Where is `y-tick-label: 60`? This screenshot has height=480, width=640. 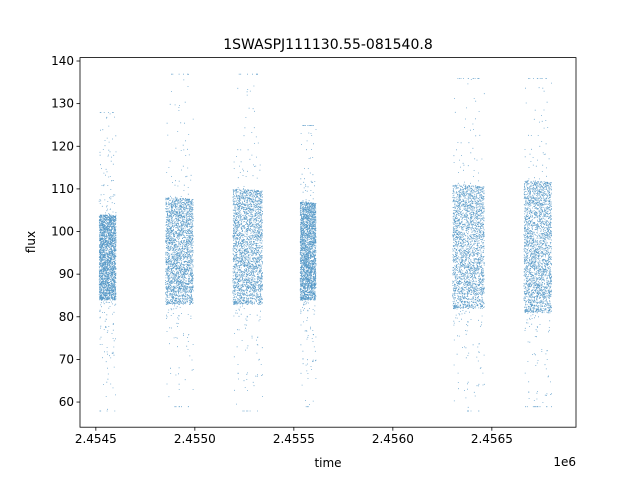
y-tick-label: 60 is located at coordinates (66, 402).